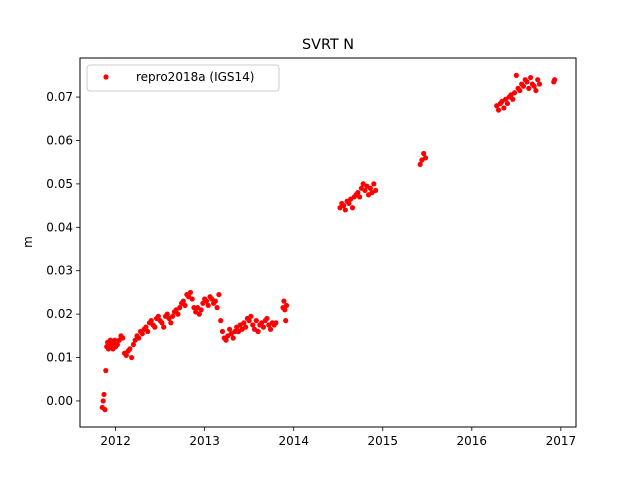 The image size is (640, 480). Describe the element at coordinates (115, 441) in the screenshot. I see `x-tick-label: 2012` at that location.